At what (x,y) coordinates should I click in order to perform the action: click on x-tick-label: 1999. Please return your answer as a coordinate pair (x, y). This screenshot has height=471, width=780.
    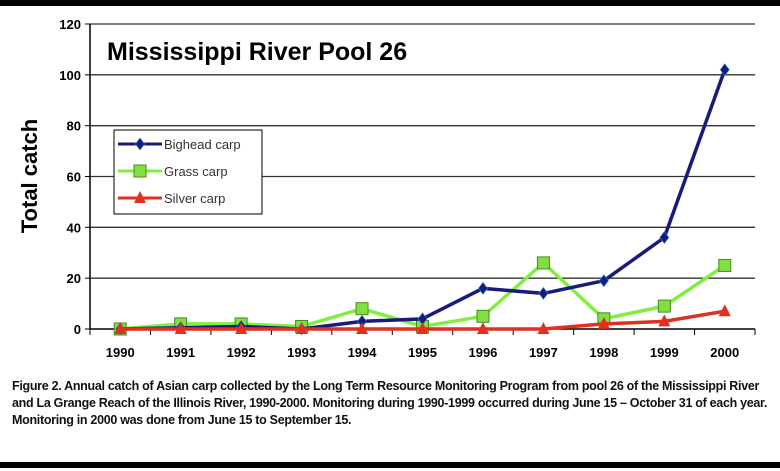
    Looking at the image, I should click on (664, 352).